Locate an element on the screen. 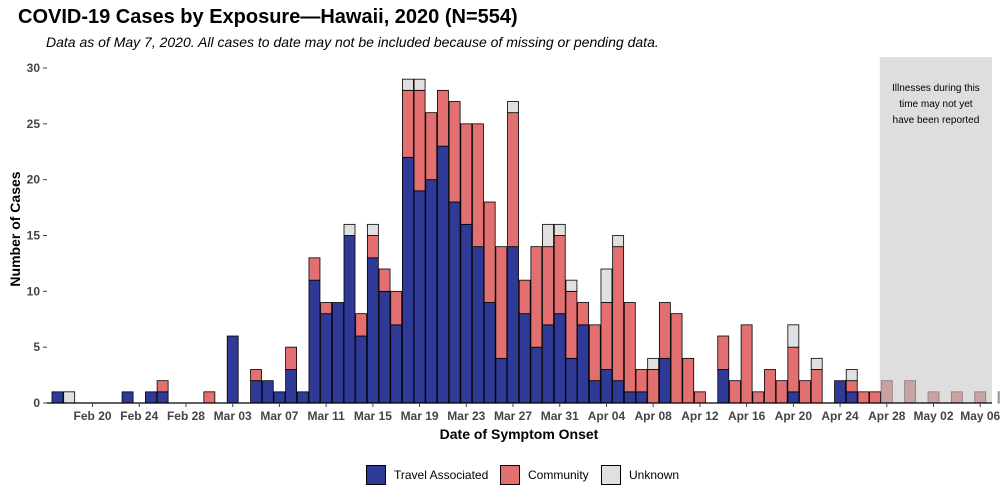 This screenshot has width=1000, height=500. legend-item-unknown: Unknown is located at coordinates (640, 475).